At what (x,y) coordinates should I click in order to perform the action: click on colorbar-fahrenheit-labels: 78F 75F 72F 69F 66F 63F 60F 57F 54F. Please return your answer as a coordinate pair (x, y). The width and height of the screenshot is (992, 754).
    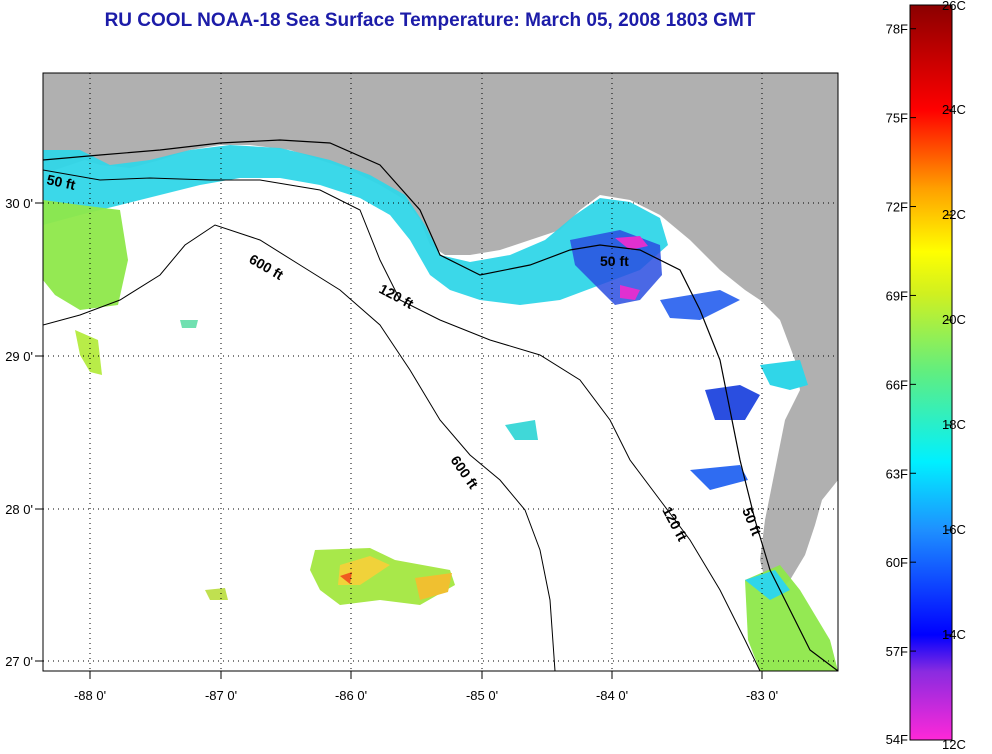
    Looking at the image, I should click on (897, 384).